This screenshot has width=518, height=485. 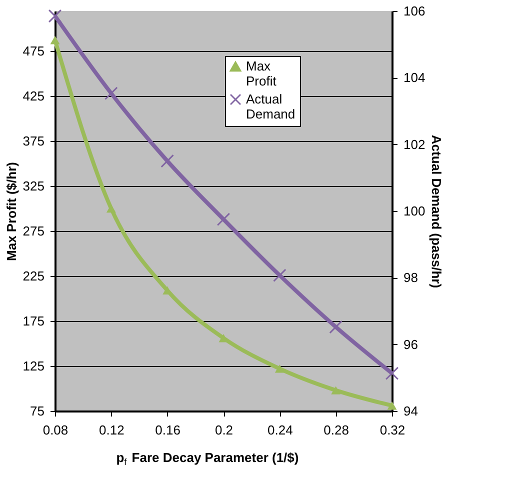 I want to click on x-tick-label: 0.12, so click(x=111, y=430).